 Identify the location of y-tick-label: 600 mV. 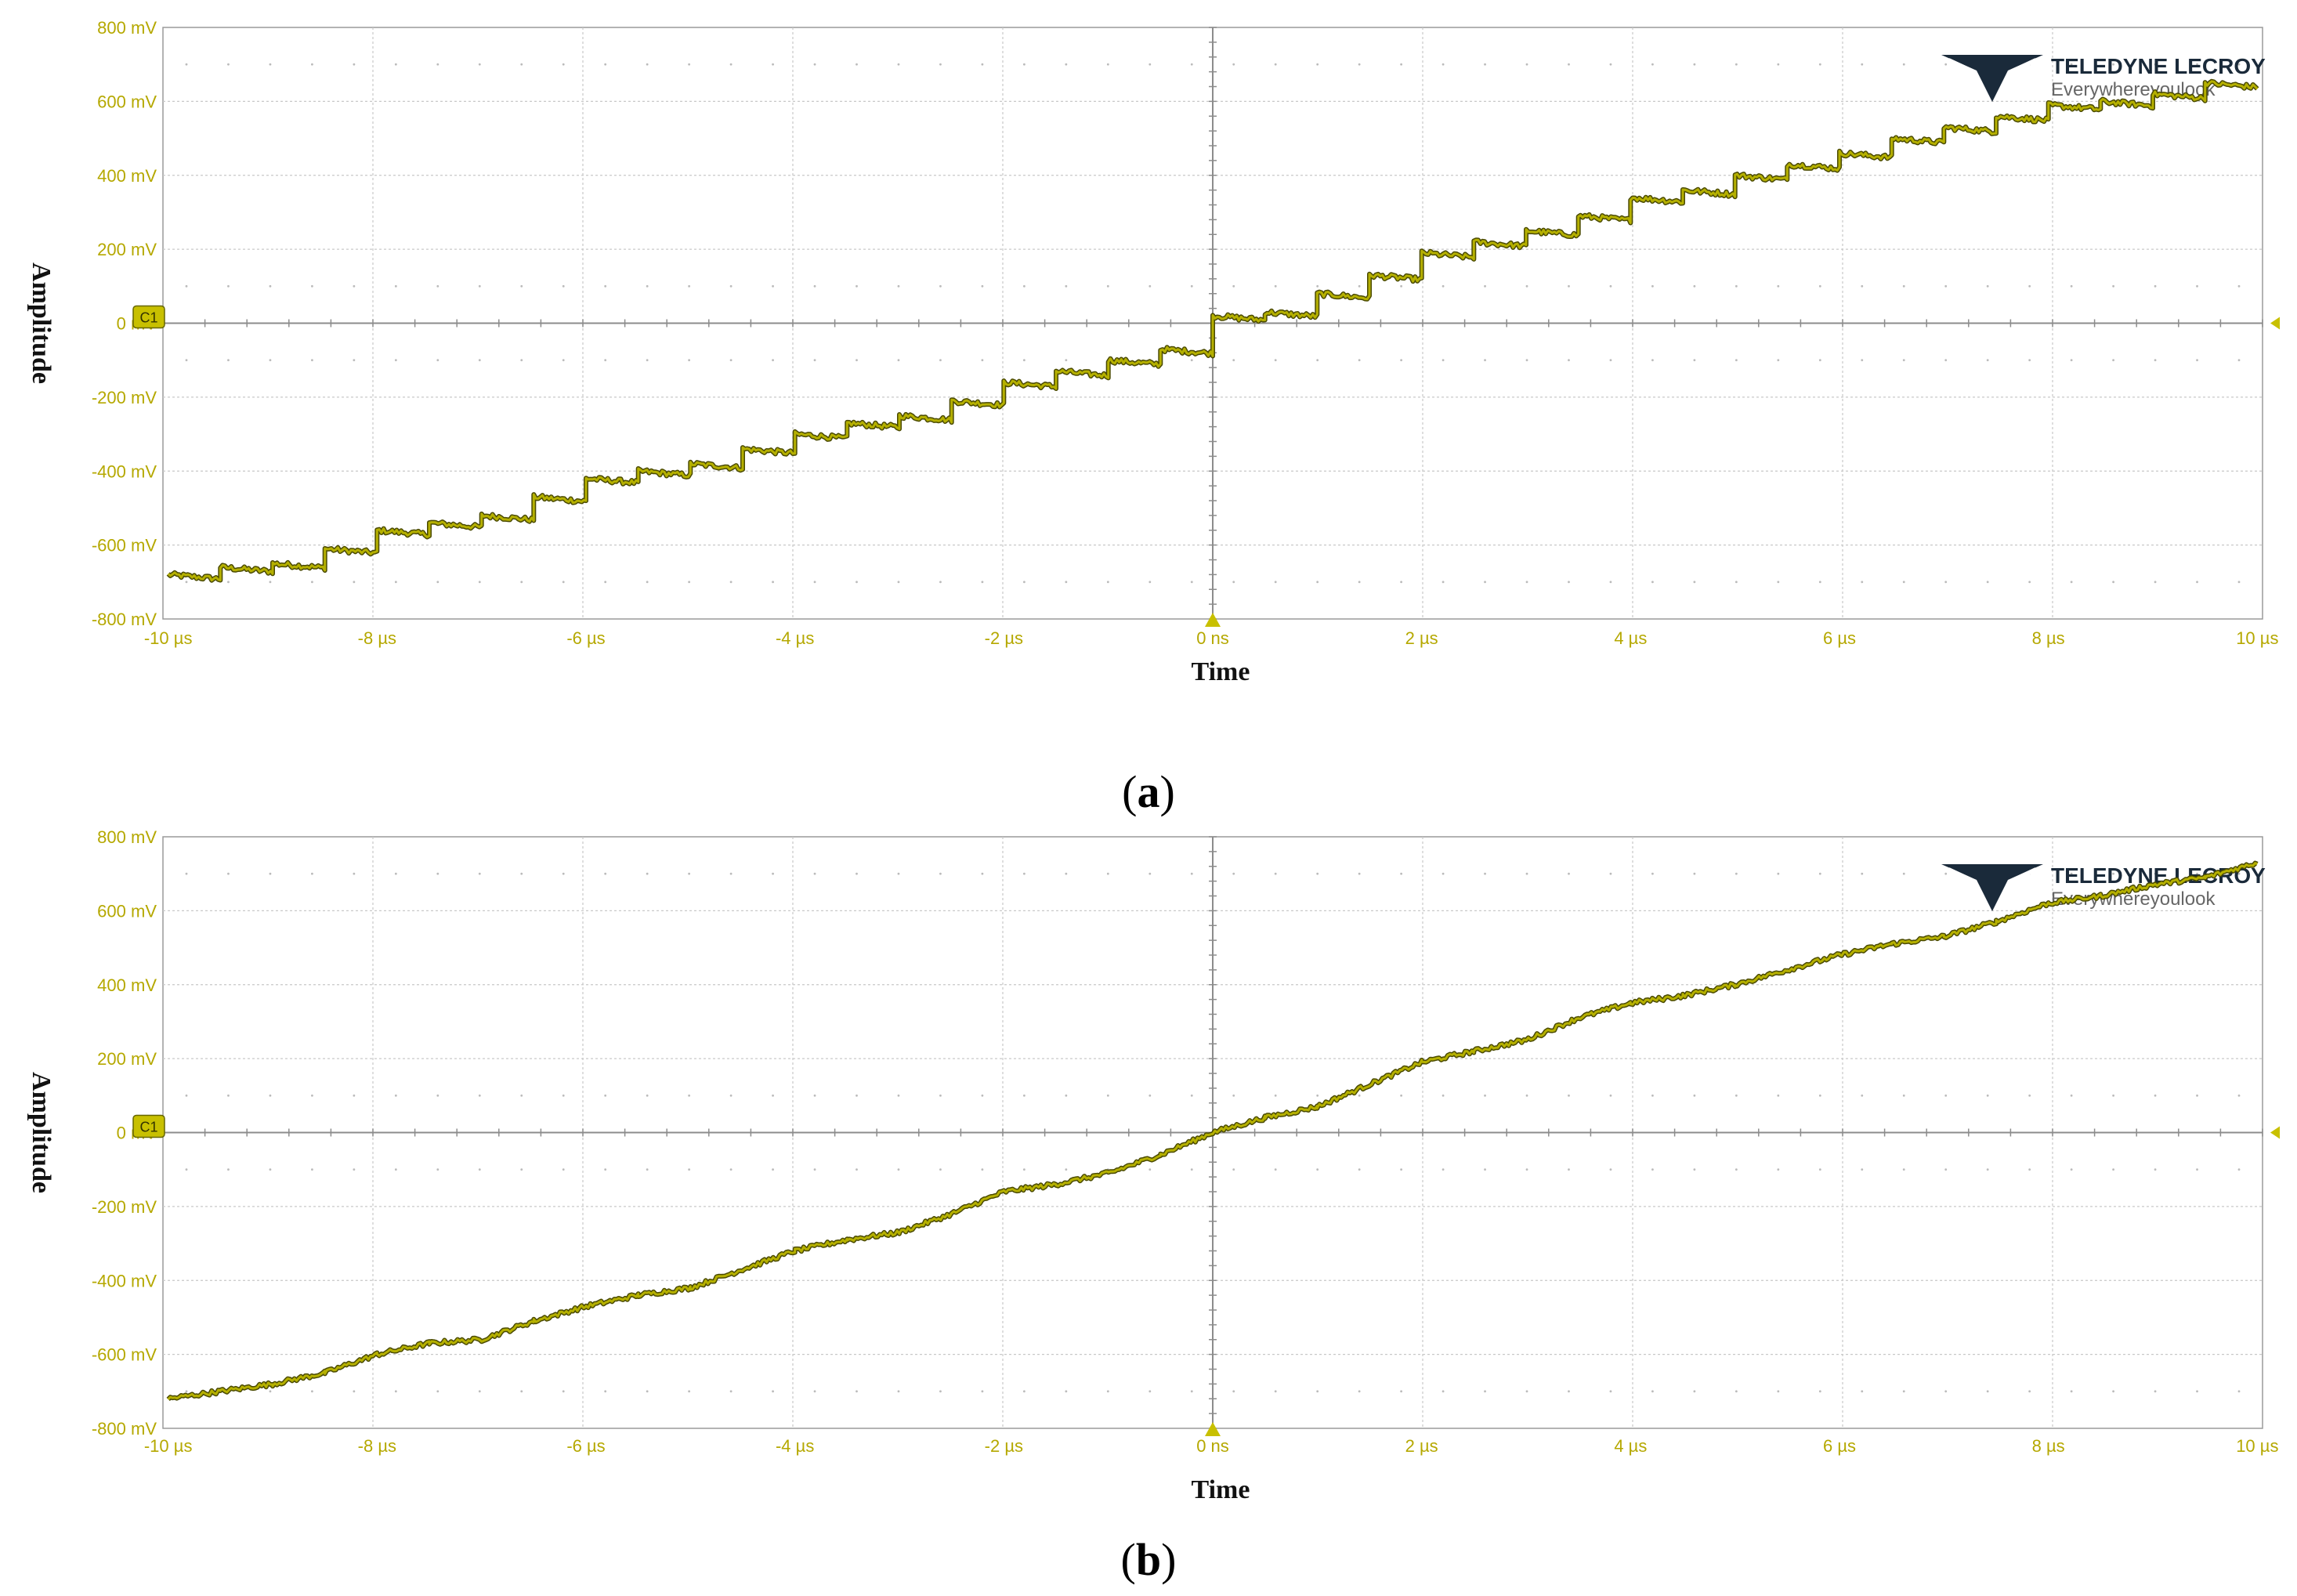
(127, 911).